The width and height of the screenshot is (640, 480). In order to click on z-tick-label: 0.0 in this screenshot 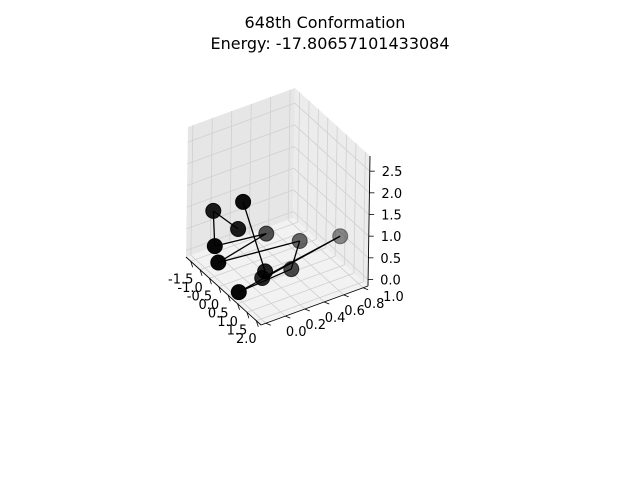, I will do `click(390, 281)`.